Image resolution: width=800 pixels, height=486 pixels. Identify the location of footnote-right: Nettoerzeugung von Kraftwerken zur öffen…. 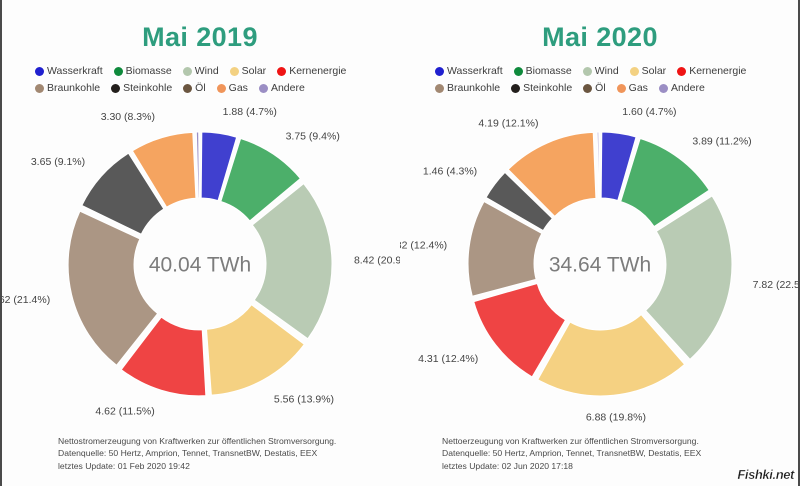
(614, 453).